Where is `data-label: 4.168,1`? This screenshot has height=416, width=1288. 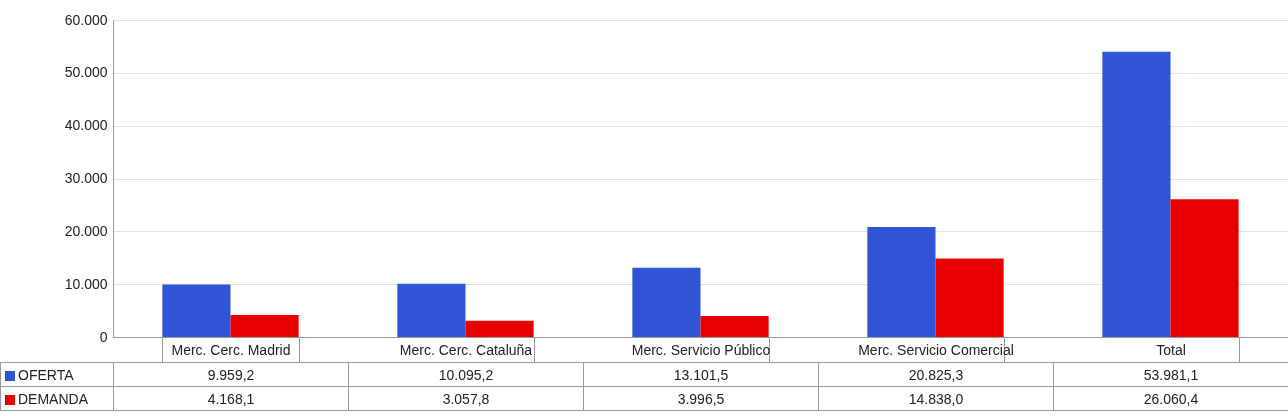
data-label: 4.168,1 is located at coordinates (231, 398).